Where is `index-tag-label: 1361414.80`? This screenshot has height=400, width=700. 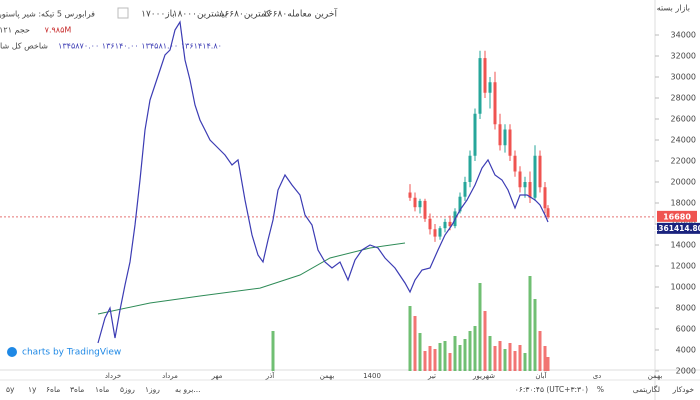
index-tag-label: 1361414.80 is located at coordinates (676, 228).